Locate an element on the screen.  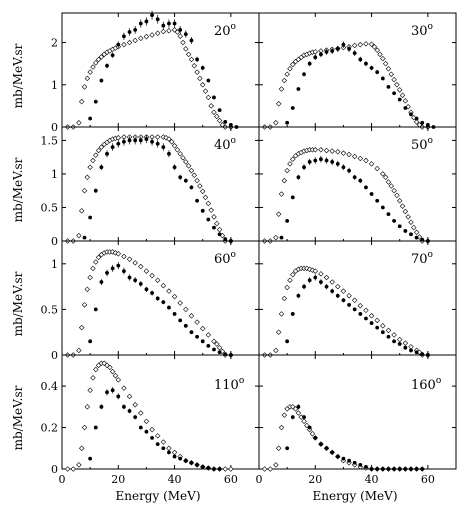
angle-value: 50 is located at coordinates (419, 145).